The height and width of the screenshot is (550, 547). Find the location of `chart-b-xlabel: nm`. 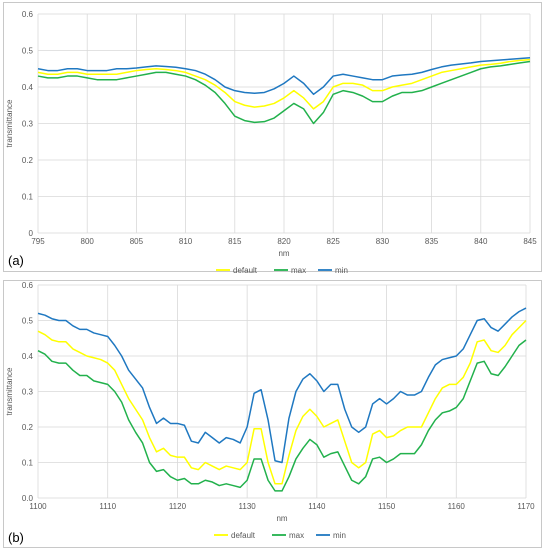

chart-b-xlabel: nm is located at coordinates (281, 518).